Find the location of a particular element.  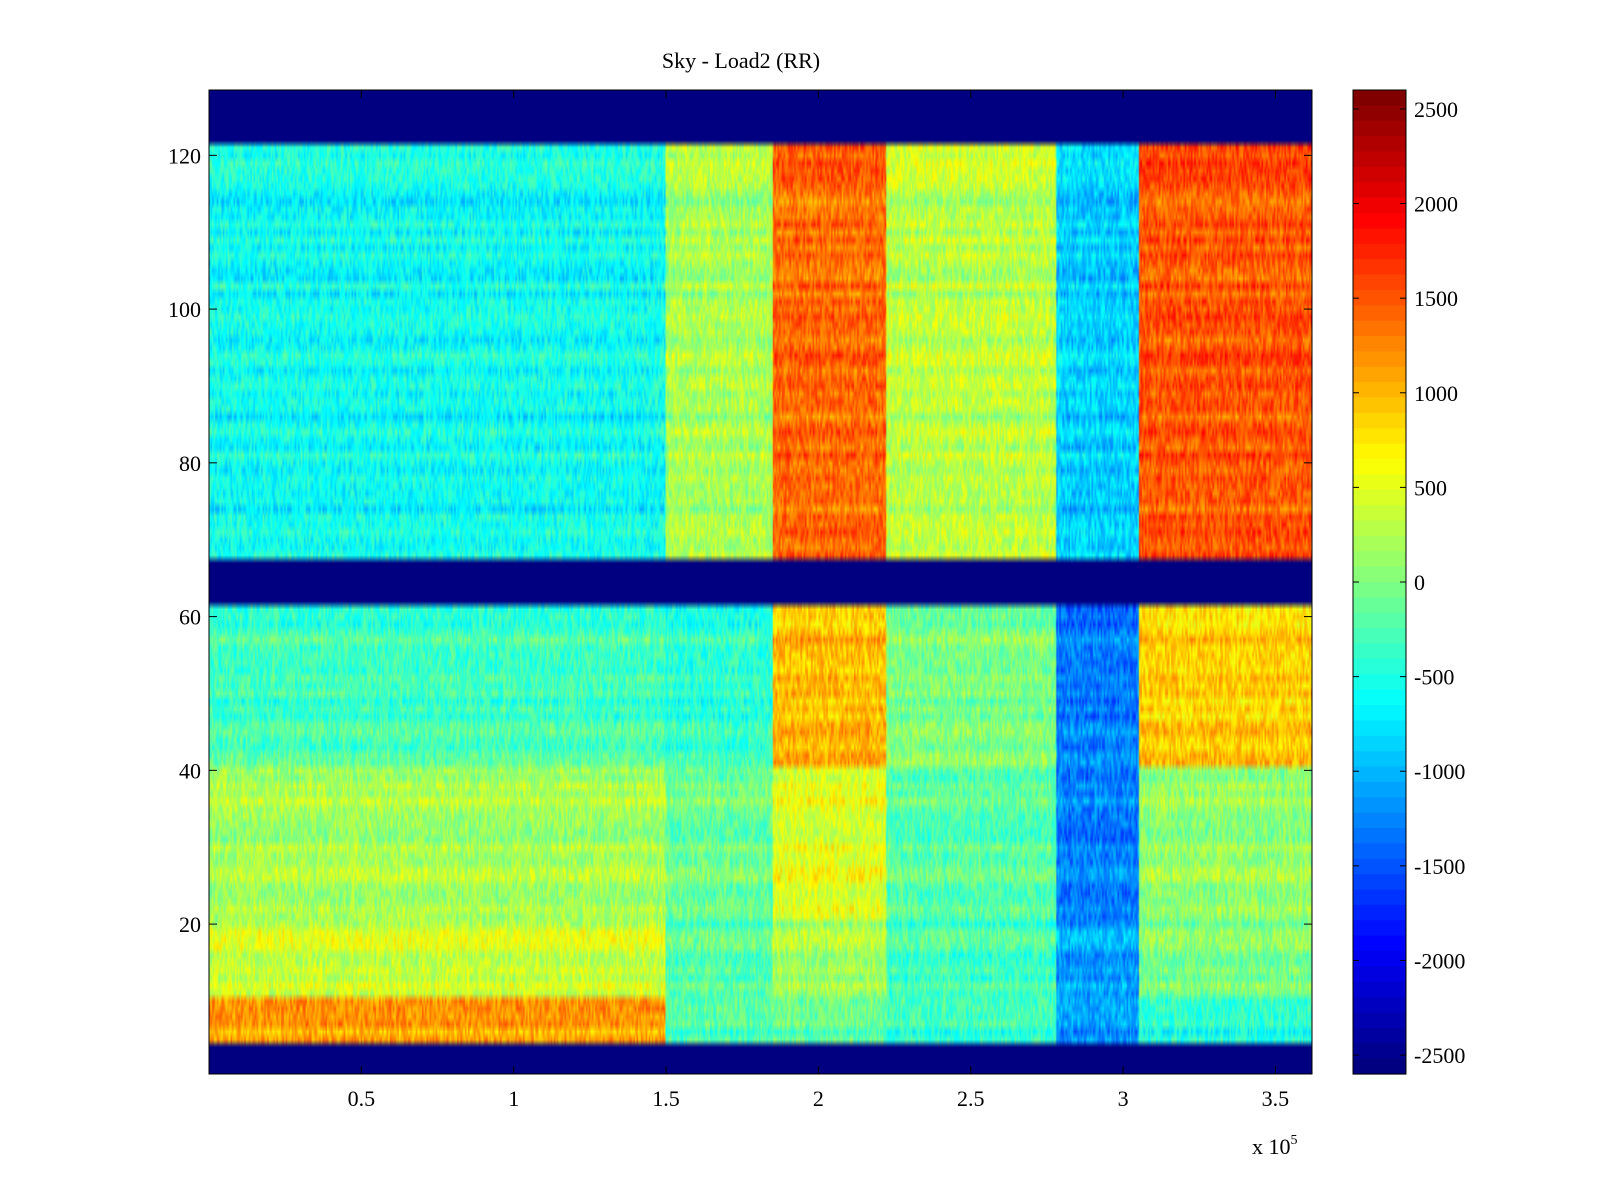

x-tick-label: 3.5 is located at coordinates (1276, 1098).